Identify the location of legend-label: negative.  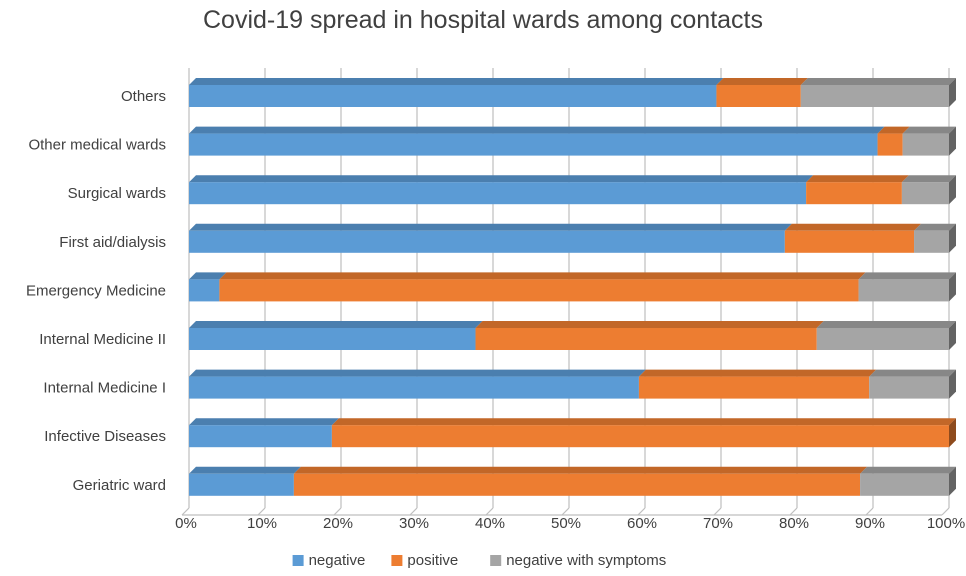
(337, 560).